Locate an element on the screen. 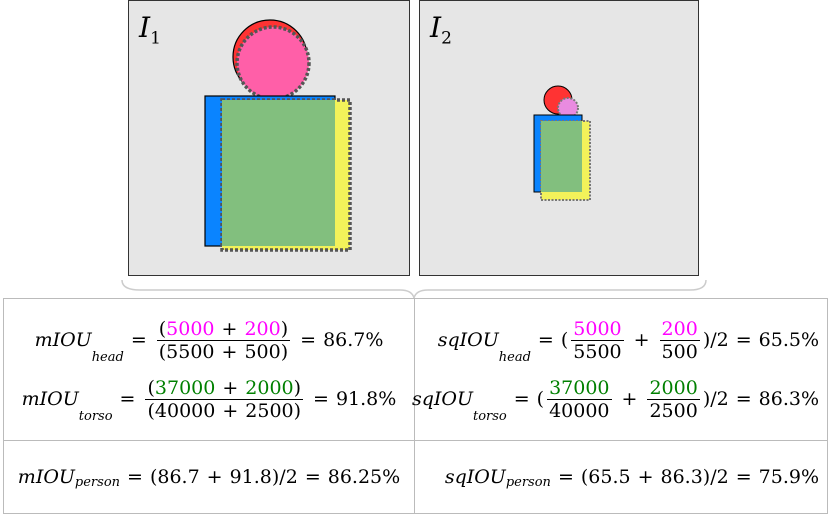 Image resolution: width=831 pixels, height=516 pixels. fraction: (37000 +2000) (40000 +2500) is located at coordinates (224, 399).